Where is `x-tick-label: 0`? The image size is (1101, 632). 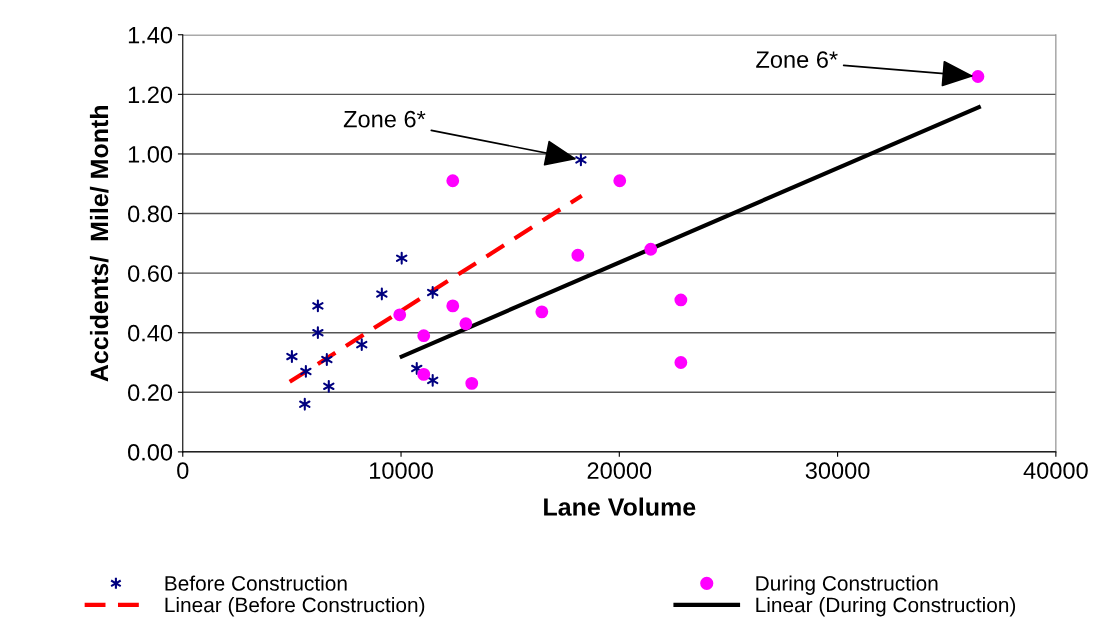
x-tick-label: 0 is located at coordinates (183, 470).